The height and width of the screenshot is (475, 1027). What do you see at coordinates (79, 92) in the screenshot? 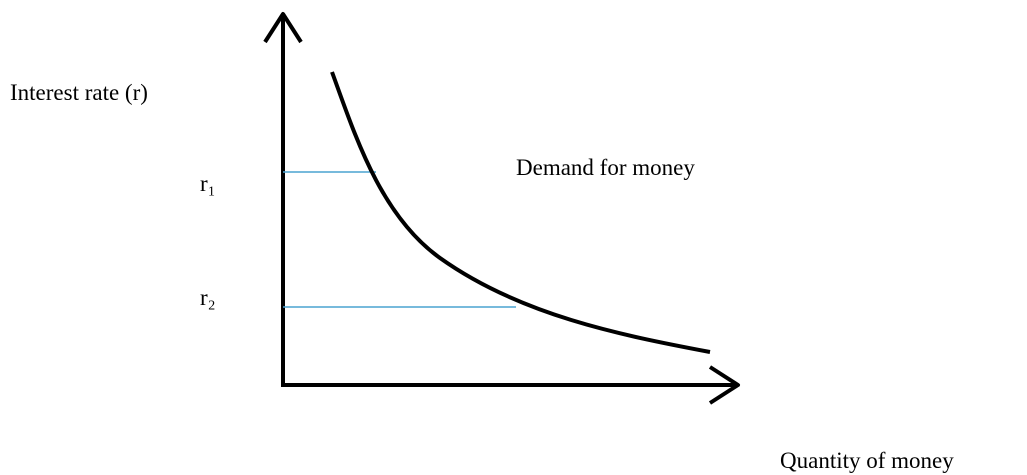
I see `y-axis-label: Interest rate (r)` at bounding box center [79, 92].